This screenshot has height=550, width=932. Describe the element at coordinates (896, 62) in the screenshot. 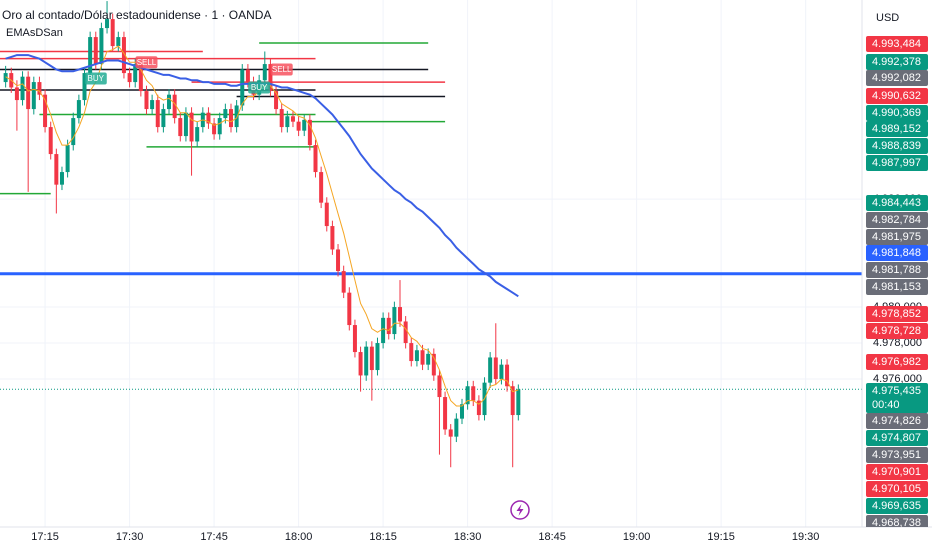

I see `price-label: 4.992,378` at that location.